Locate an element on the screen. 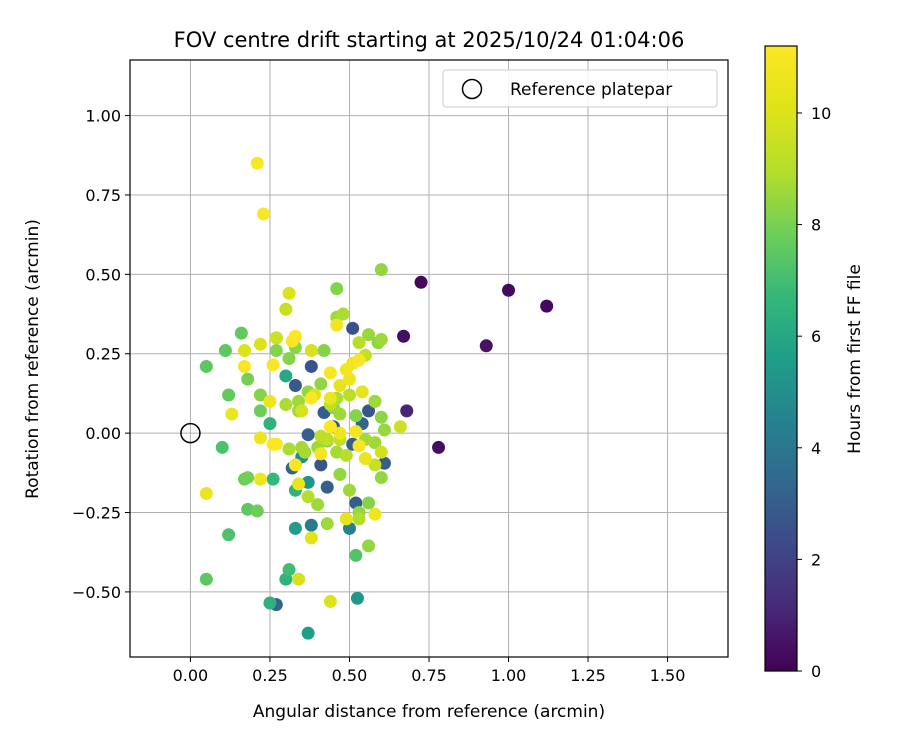 Image resolution: width=900 pixels, height=754 pixels. reference-platepar-marker is located at coordinates (190, 433).